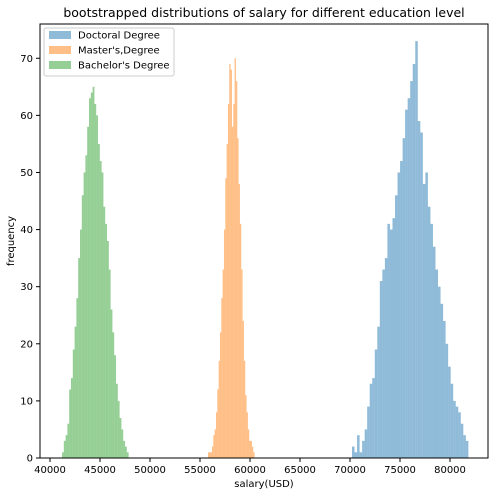  I want to click on x-tick-label: 50000, so click(150, 470).